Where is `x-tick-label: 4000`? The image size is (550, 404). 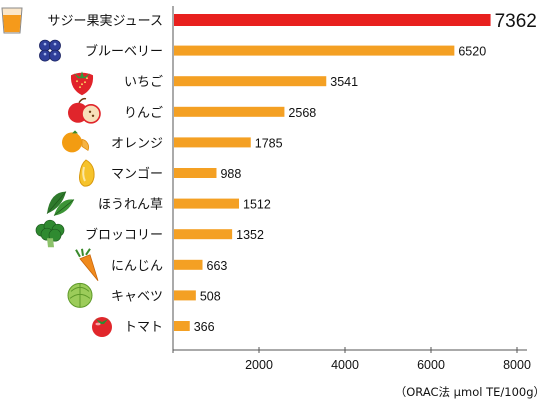 x-tick-label: 4000 is located at coordinates (345, 365).